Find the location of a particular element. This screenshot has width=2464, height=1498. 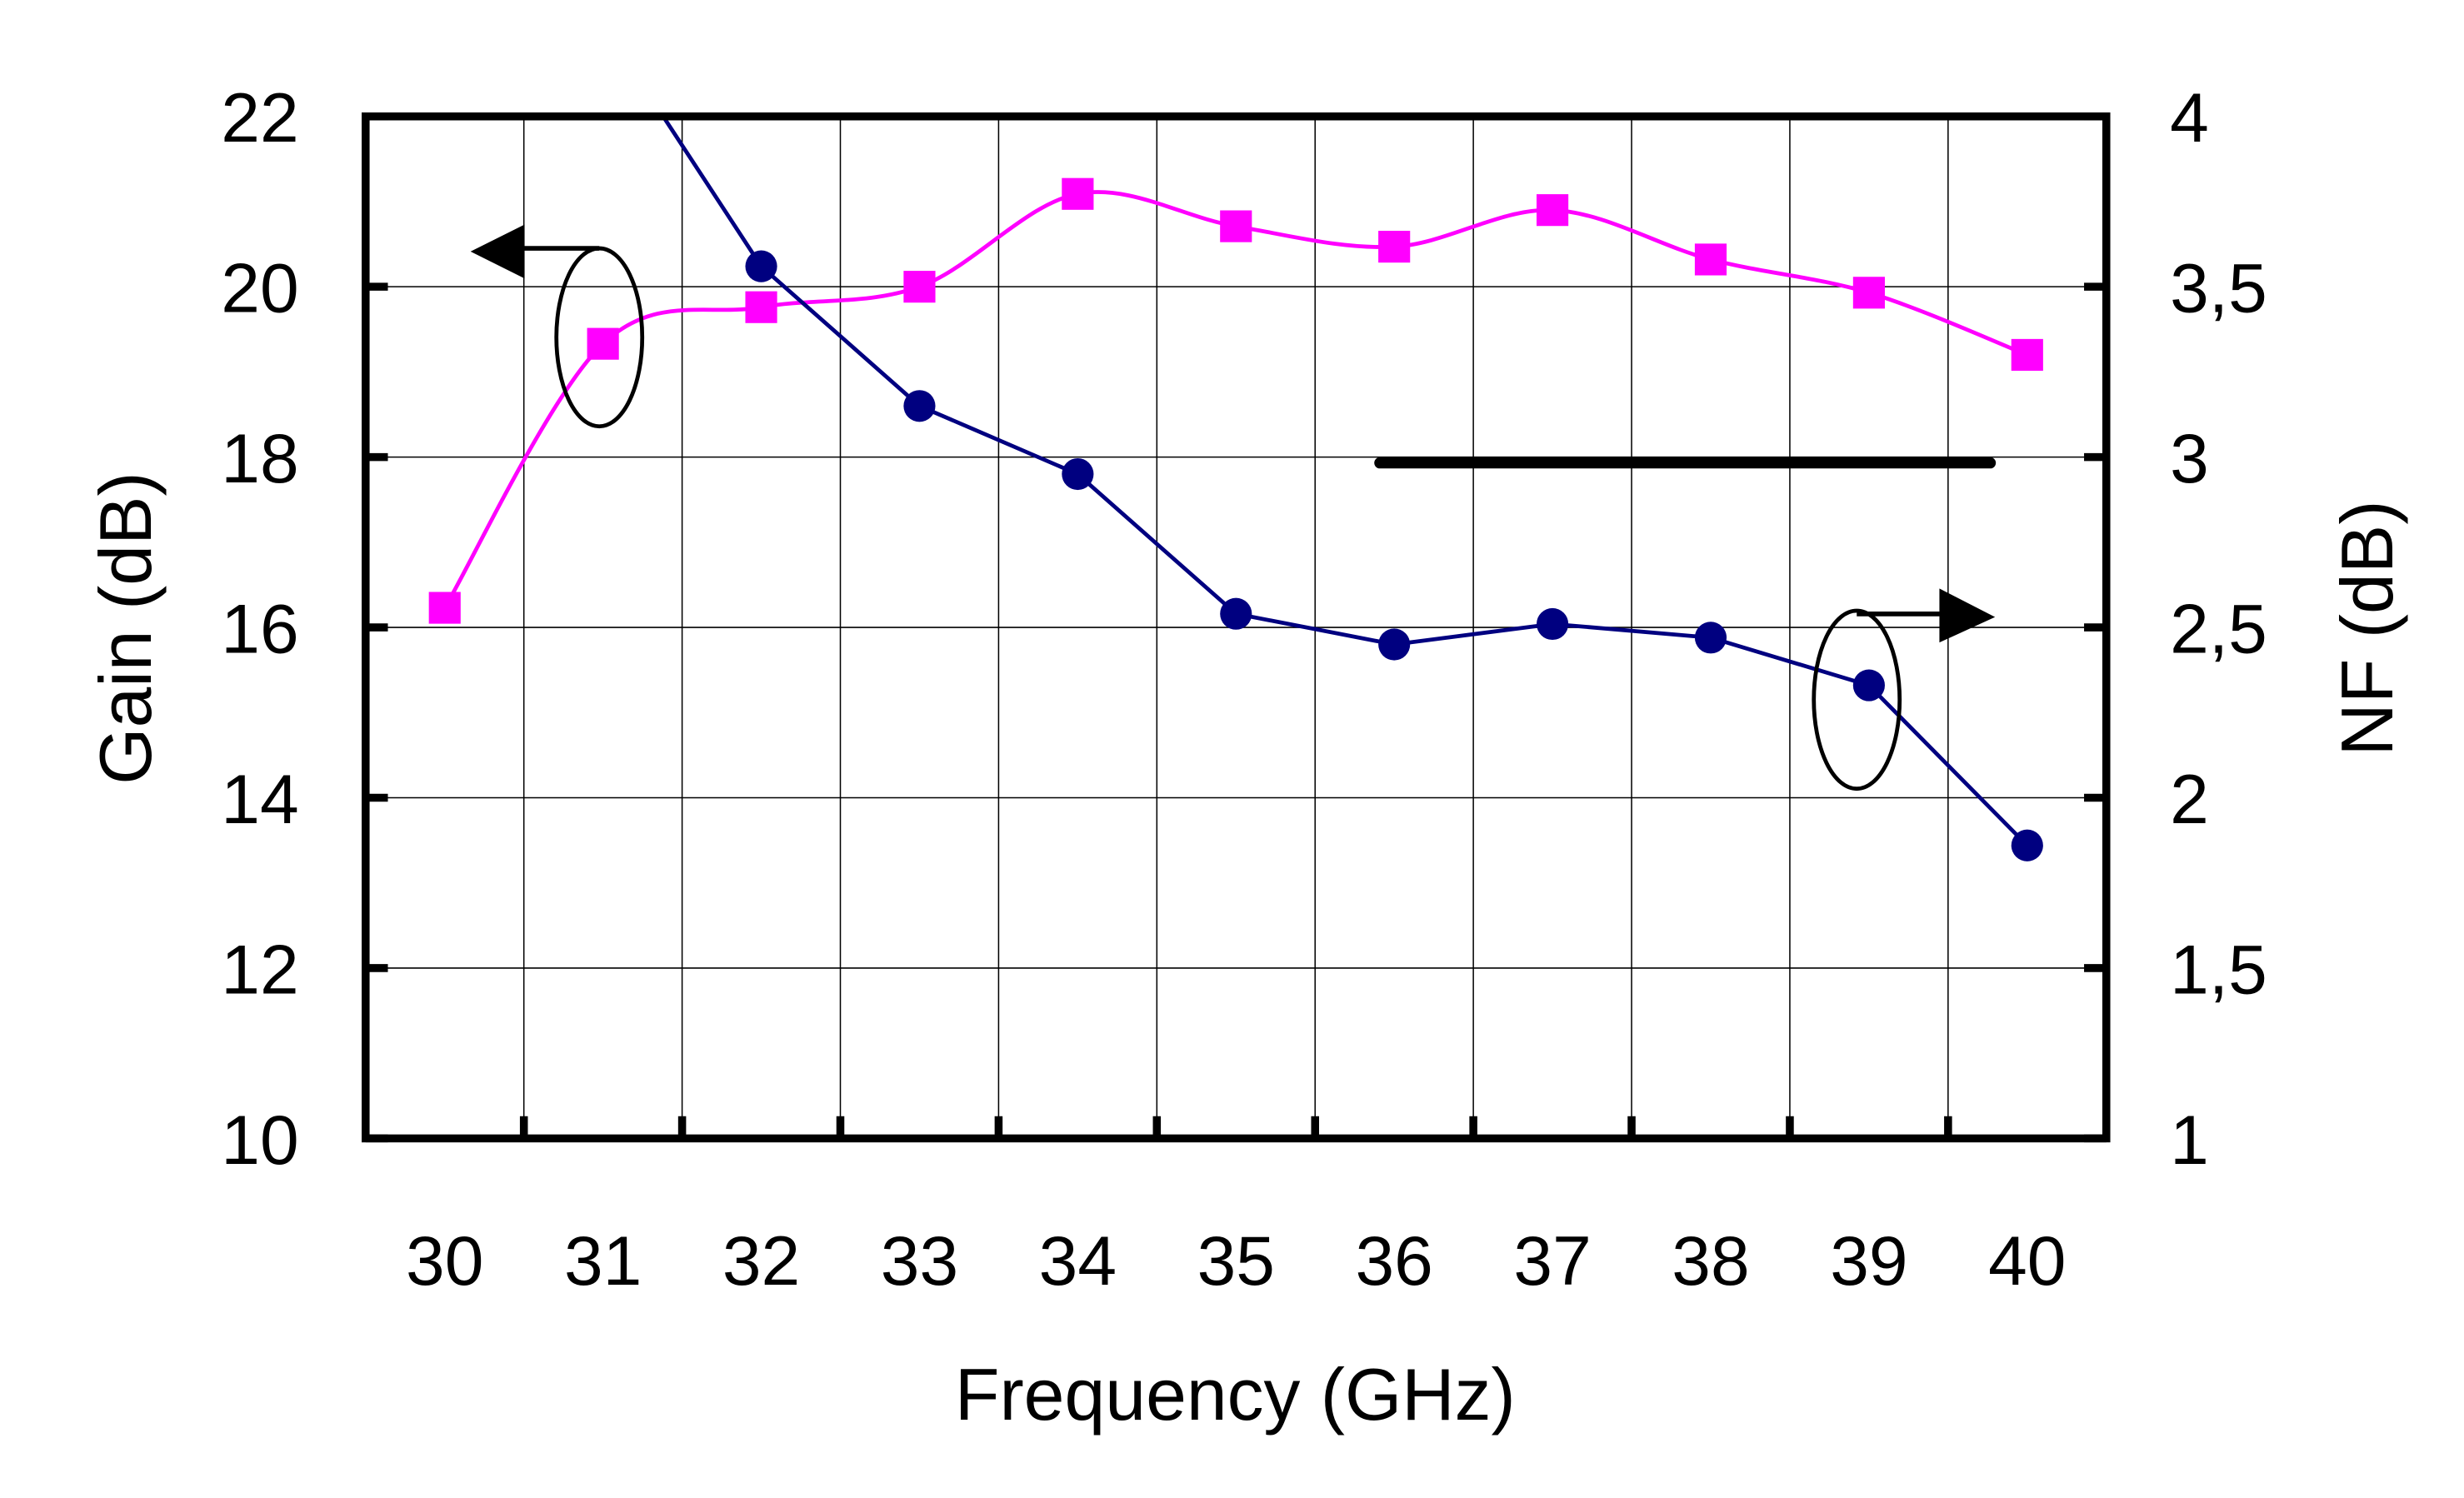

x-tick-label: 37 is located at coordinates (1552, 1260).